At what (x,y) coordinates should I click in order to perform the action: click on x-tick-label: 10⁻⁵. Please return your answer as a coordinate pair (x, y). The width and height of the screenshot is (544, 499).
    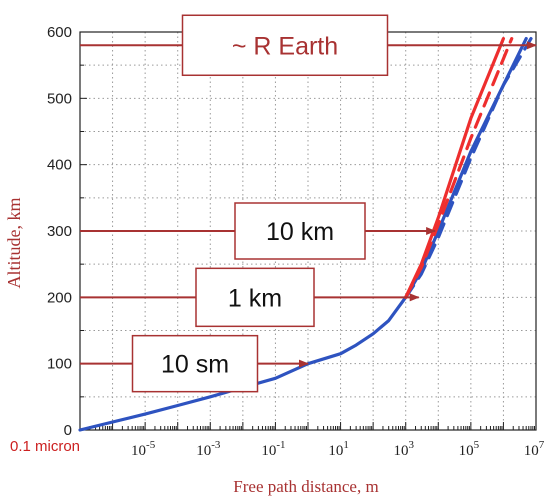
    Looking at the image, I should click on (143, 449).